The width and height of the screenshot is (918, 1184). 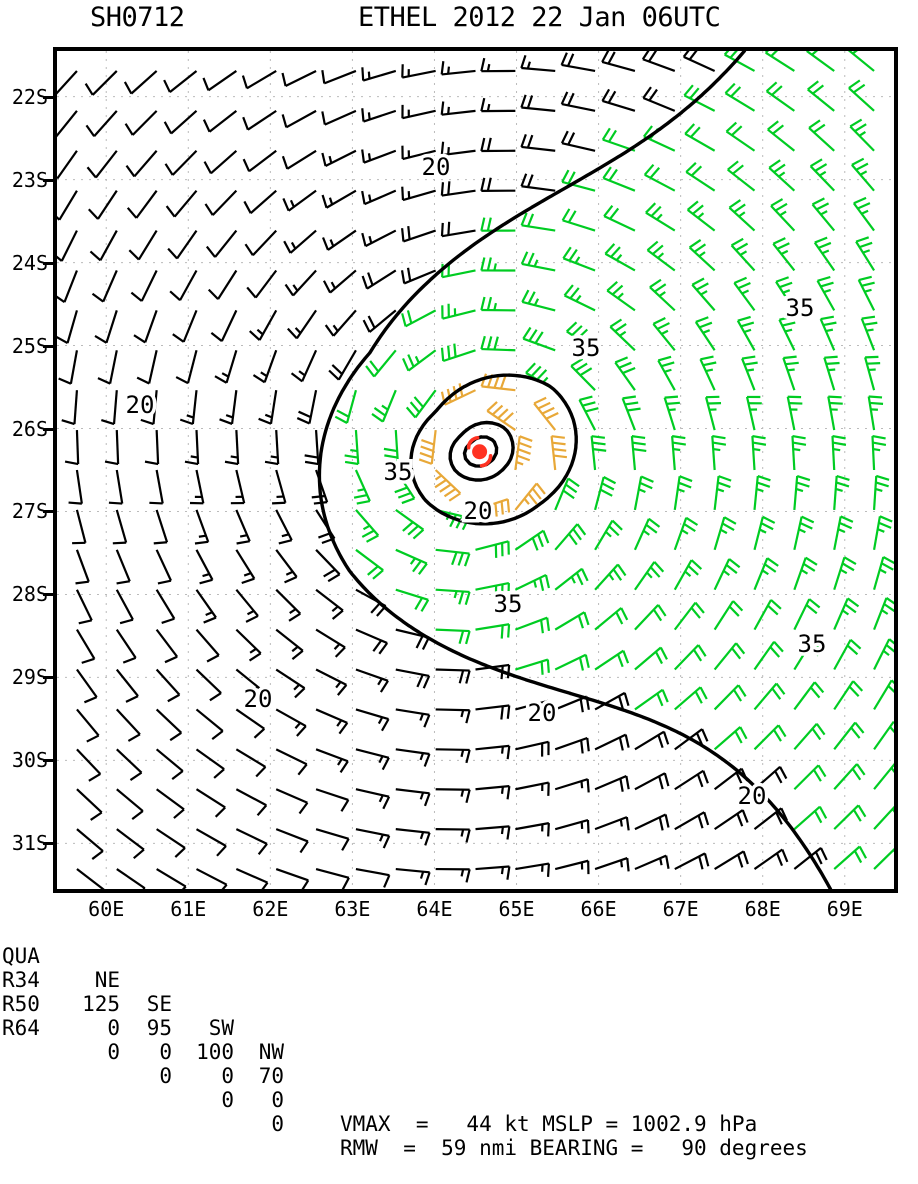 I want to click on r64-sw-value: 0, so click(x=205, y=1100).